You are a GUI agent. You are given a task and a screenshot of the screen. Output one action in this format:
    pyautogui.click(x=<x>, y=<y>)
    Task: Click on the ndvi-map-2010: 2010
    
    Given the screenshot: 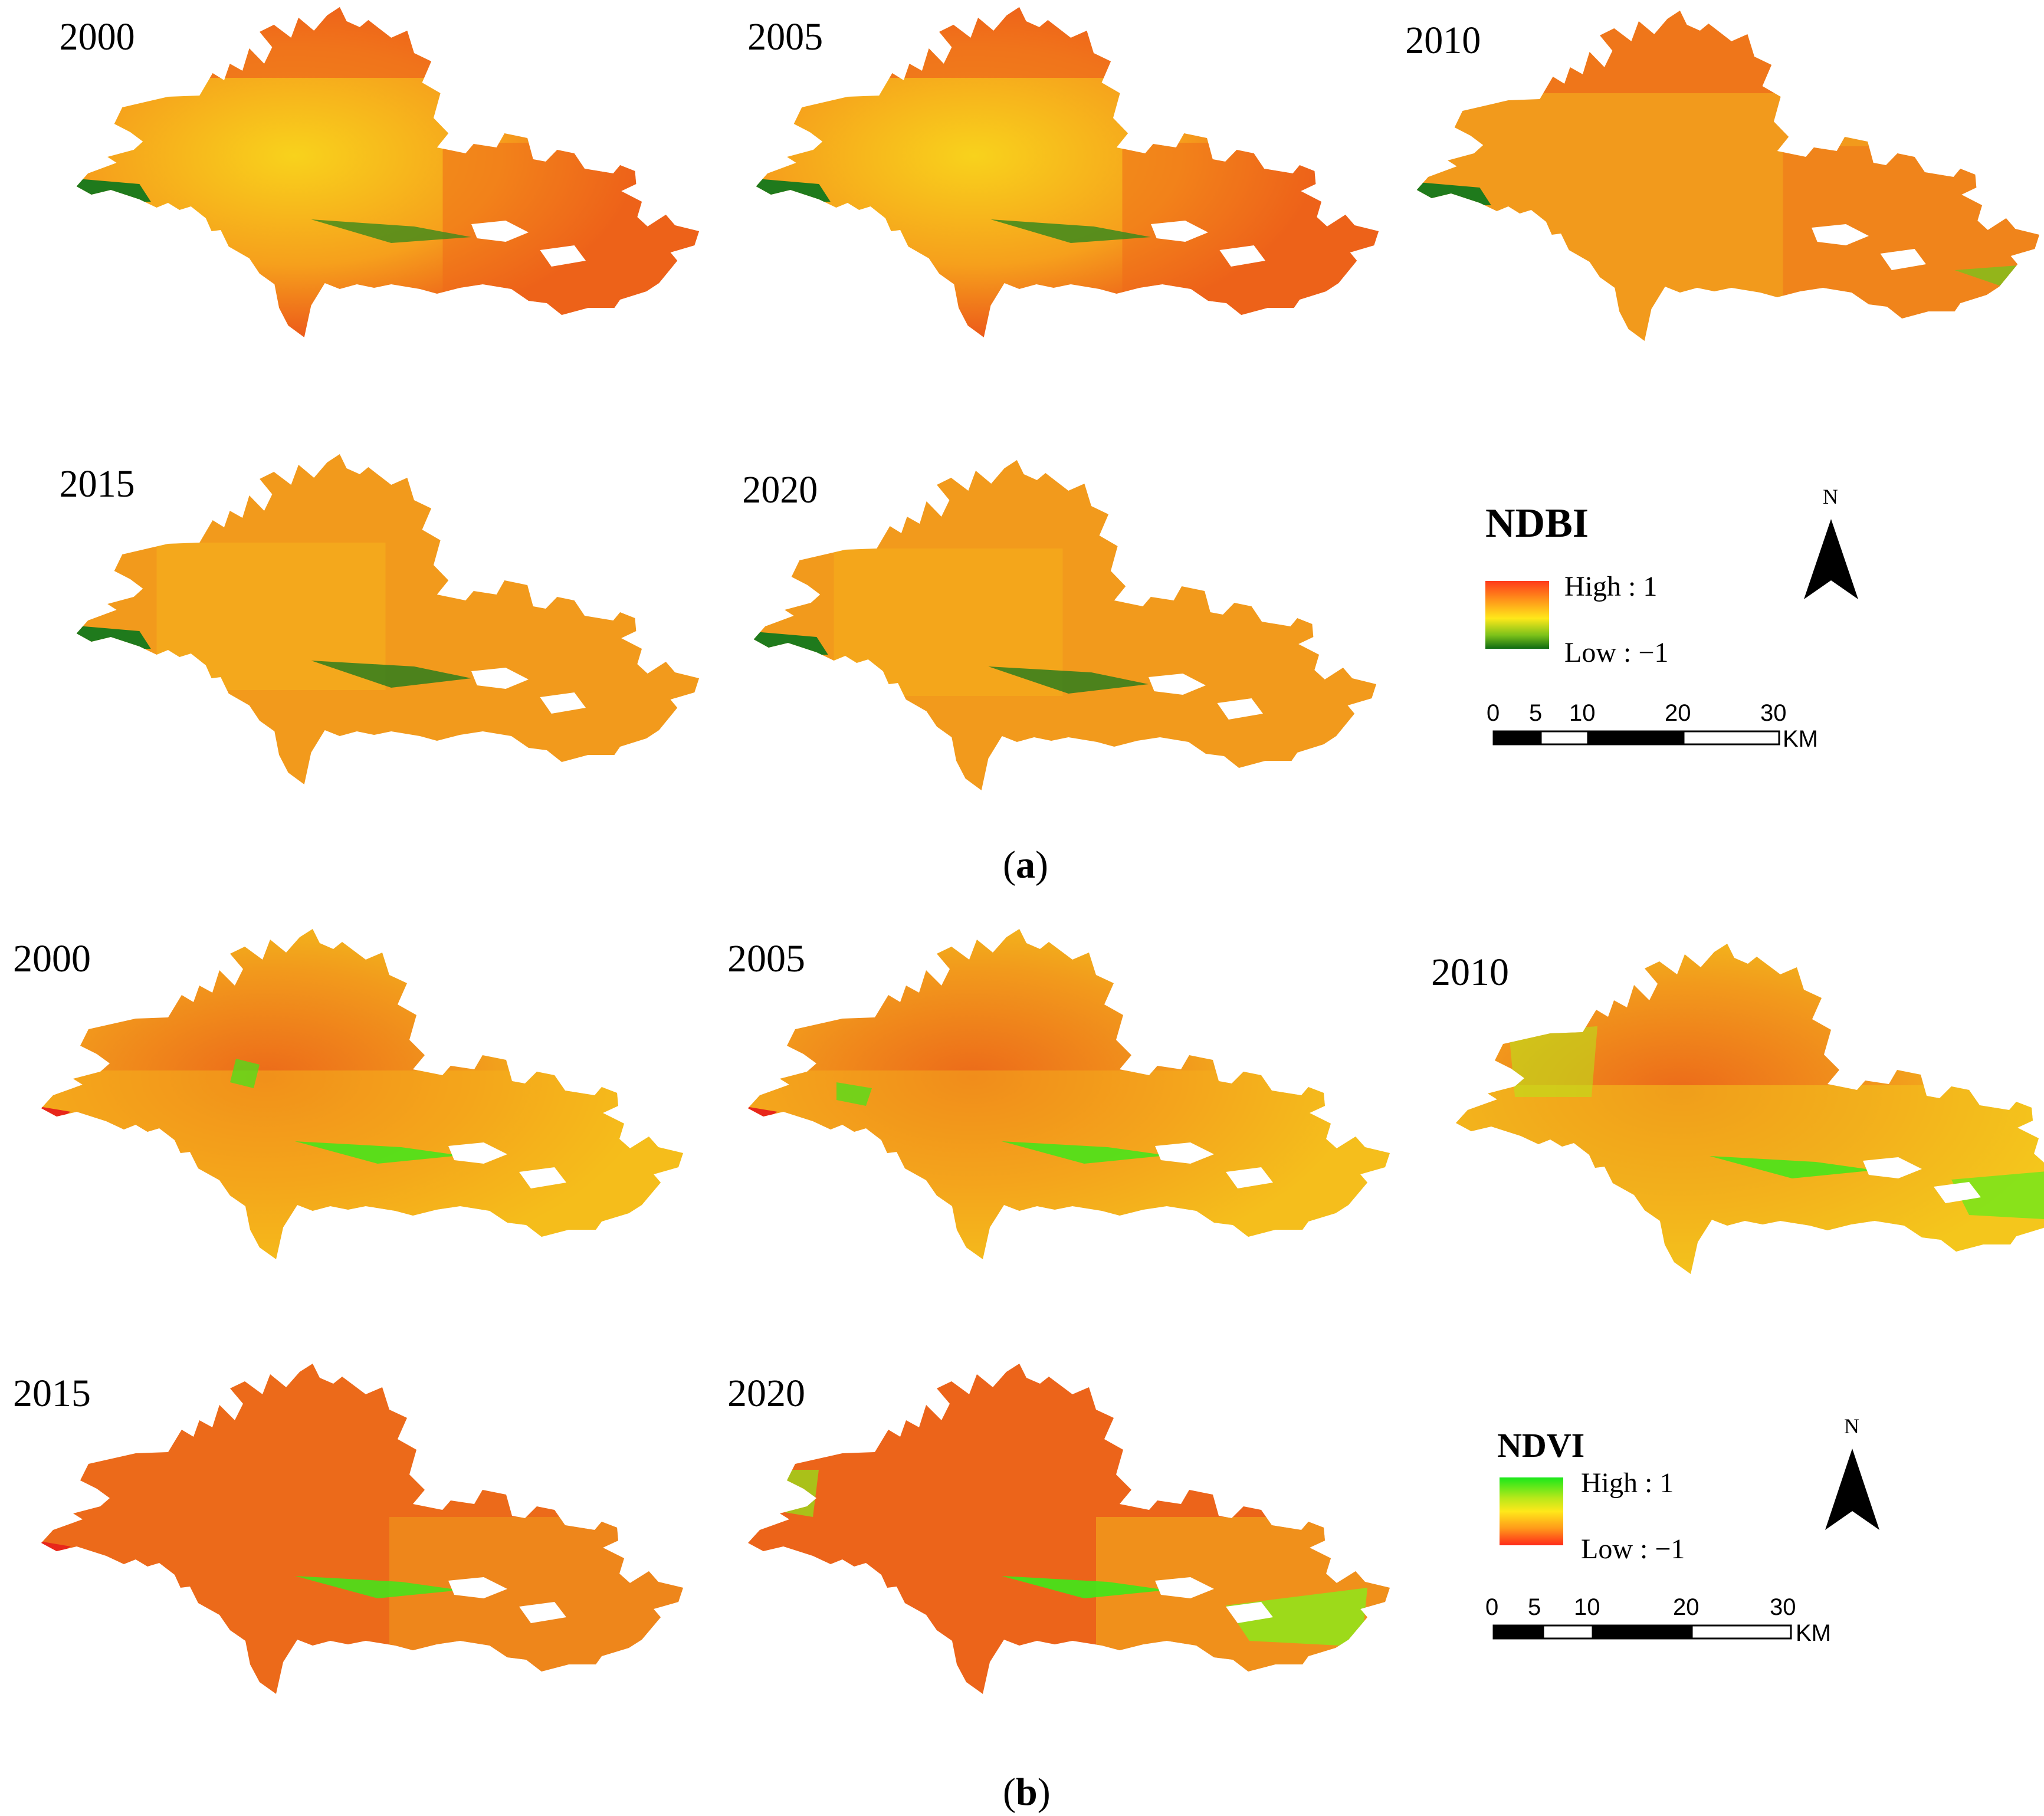 What is the action you would take?
    pyautogui.click(x=1737, y=1109)
    